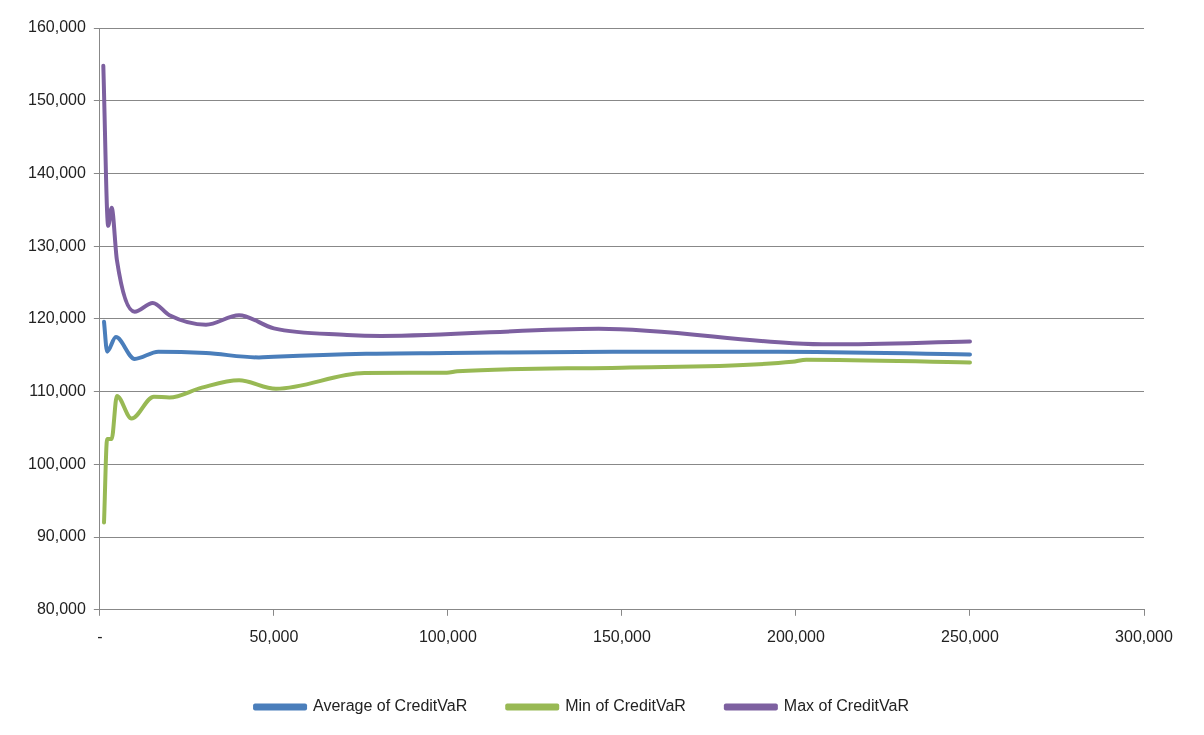 Image resolution: width=1204 pixels, height=735 pixels. I want to click on y-tick-label: 90,000, so click(61, 536).